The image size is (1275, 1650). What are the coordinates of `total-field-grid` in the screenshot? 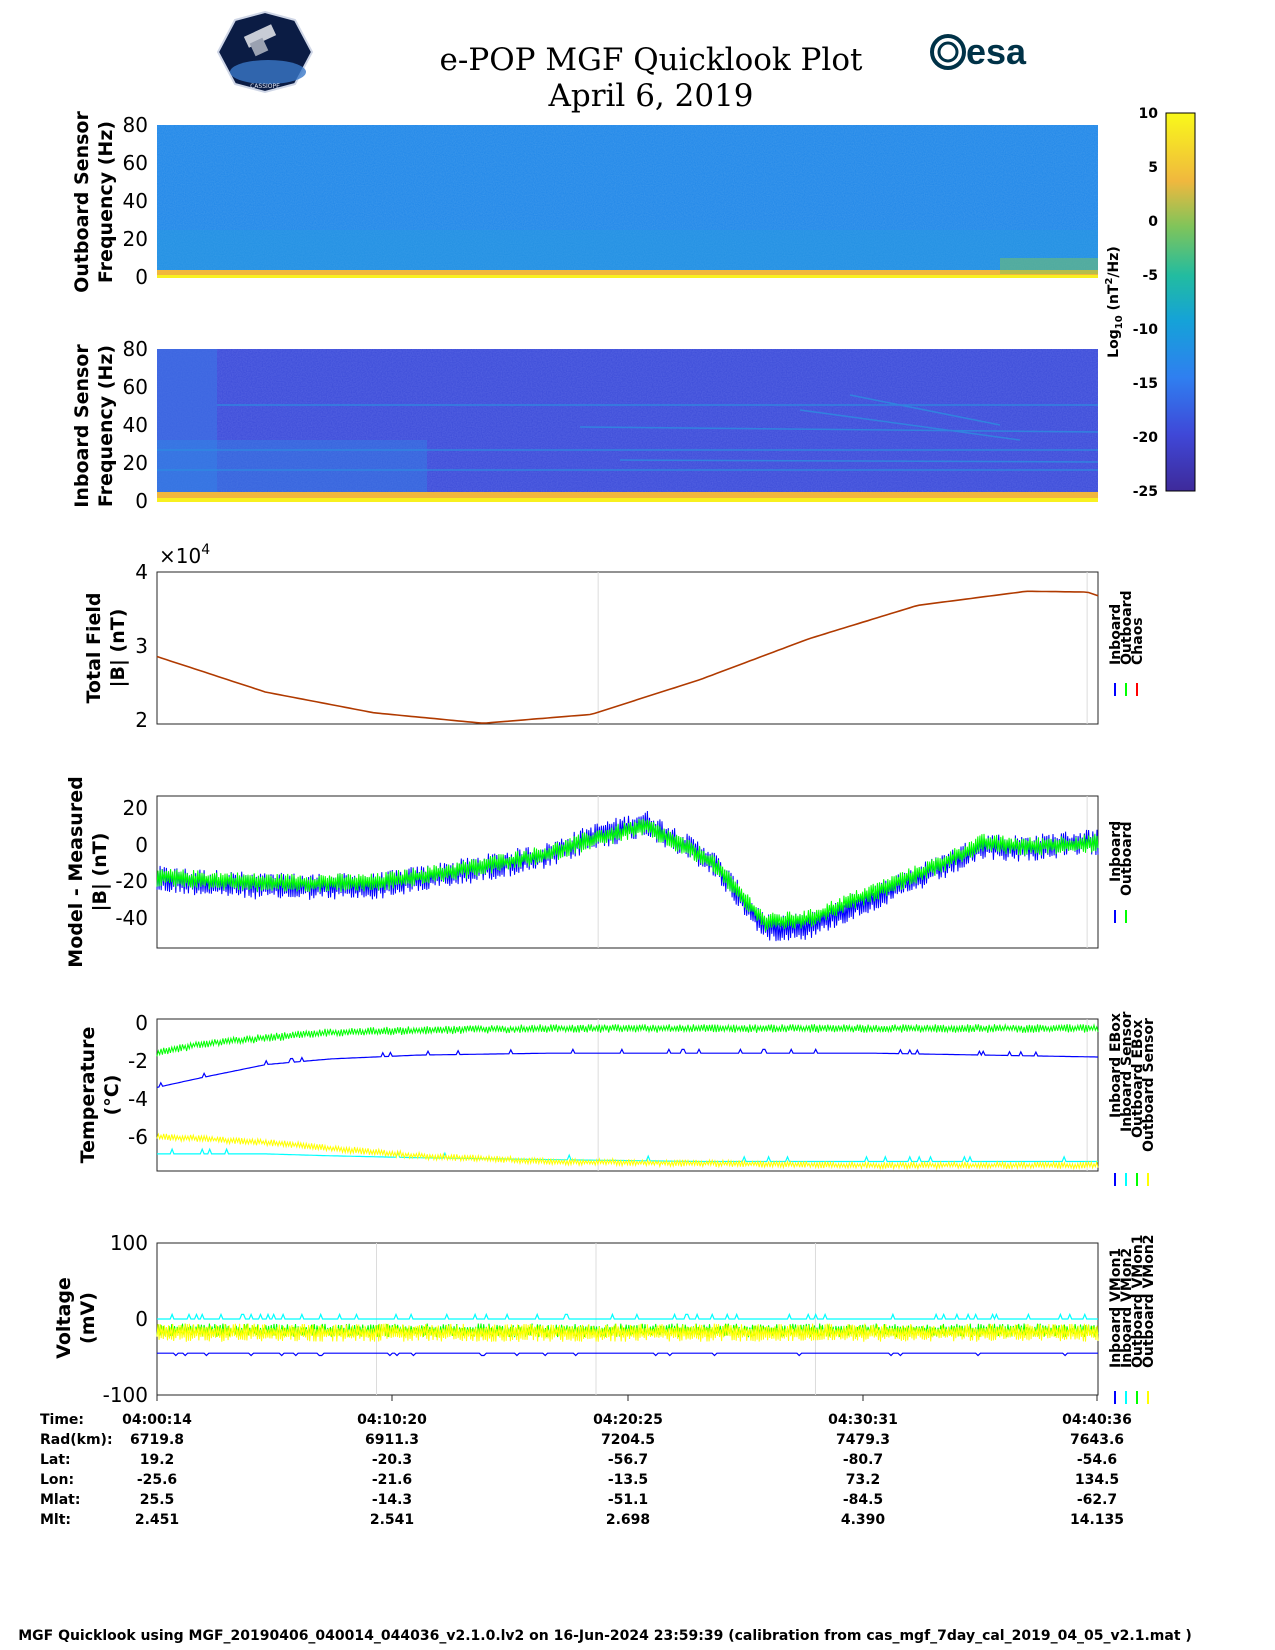 It's located at (842, 648).